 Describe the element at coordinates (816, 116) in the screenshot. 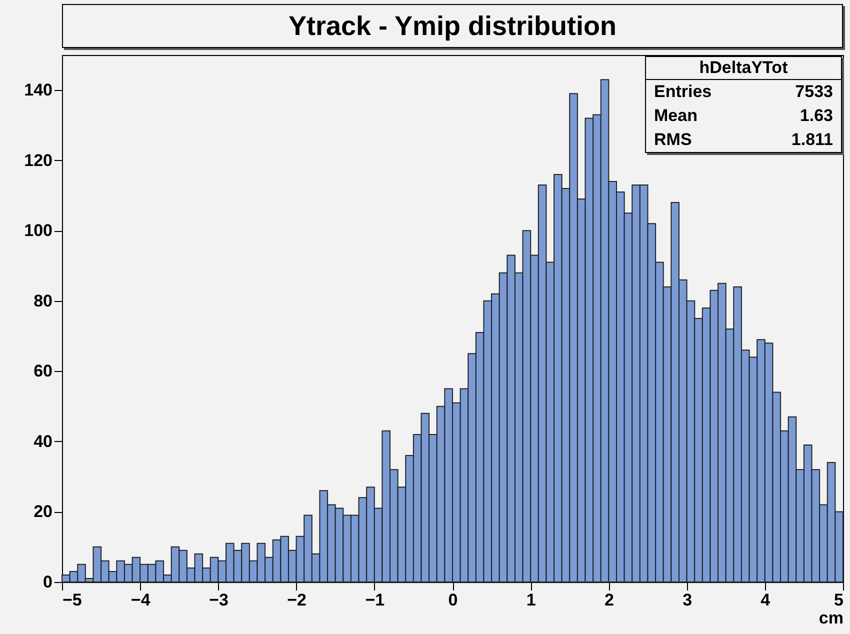

I see `annotation: 1.63` at that location.